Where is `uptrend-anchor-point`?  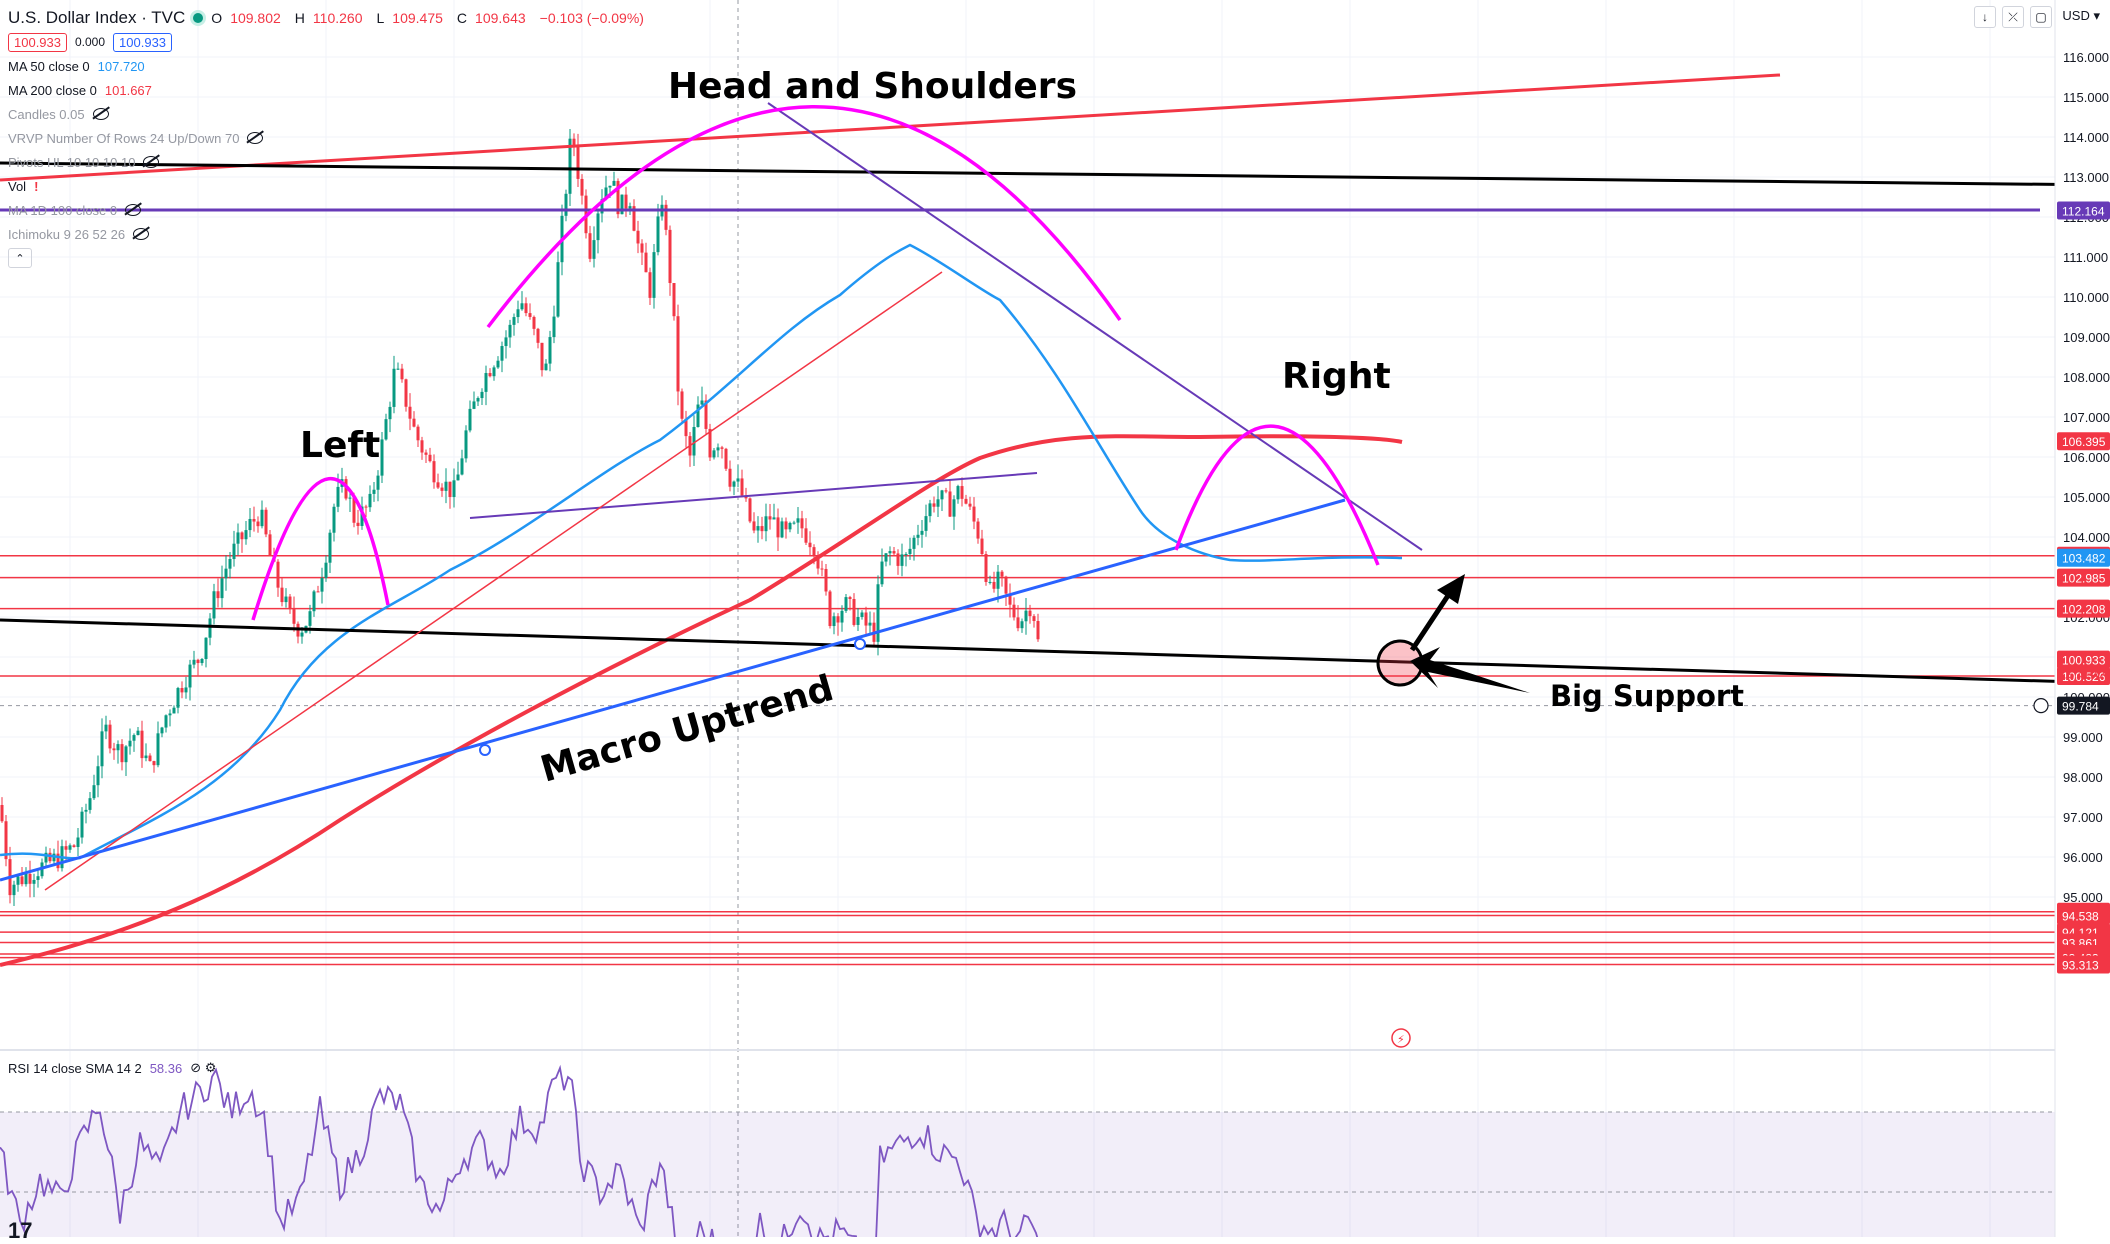 uptrend-anchor-point is located at coordinates (860, 644).